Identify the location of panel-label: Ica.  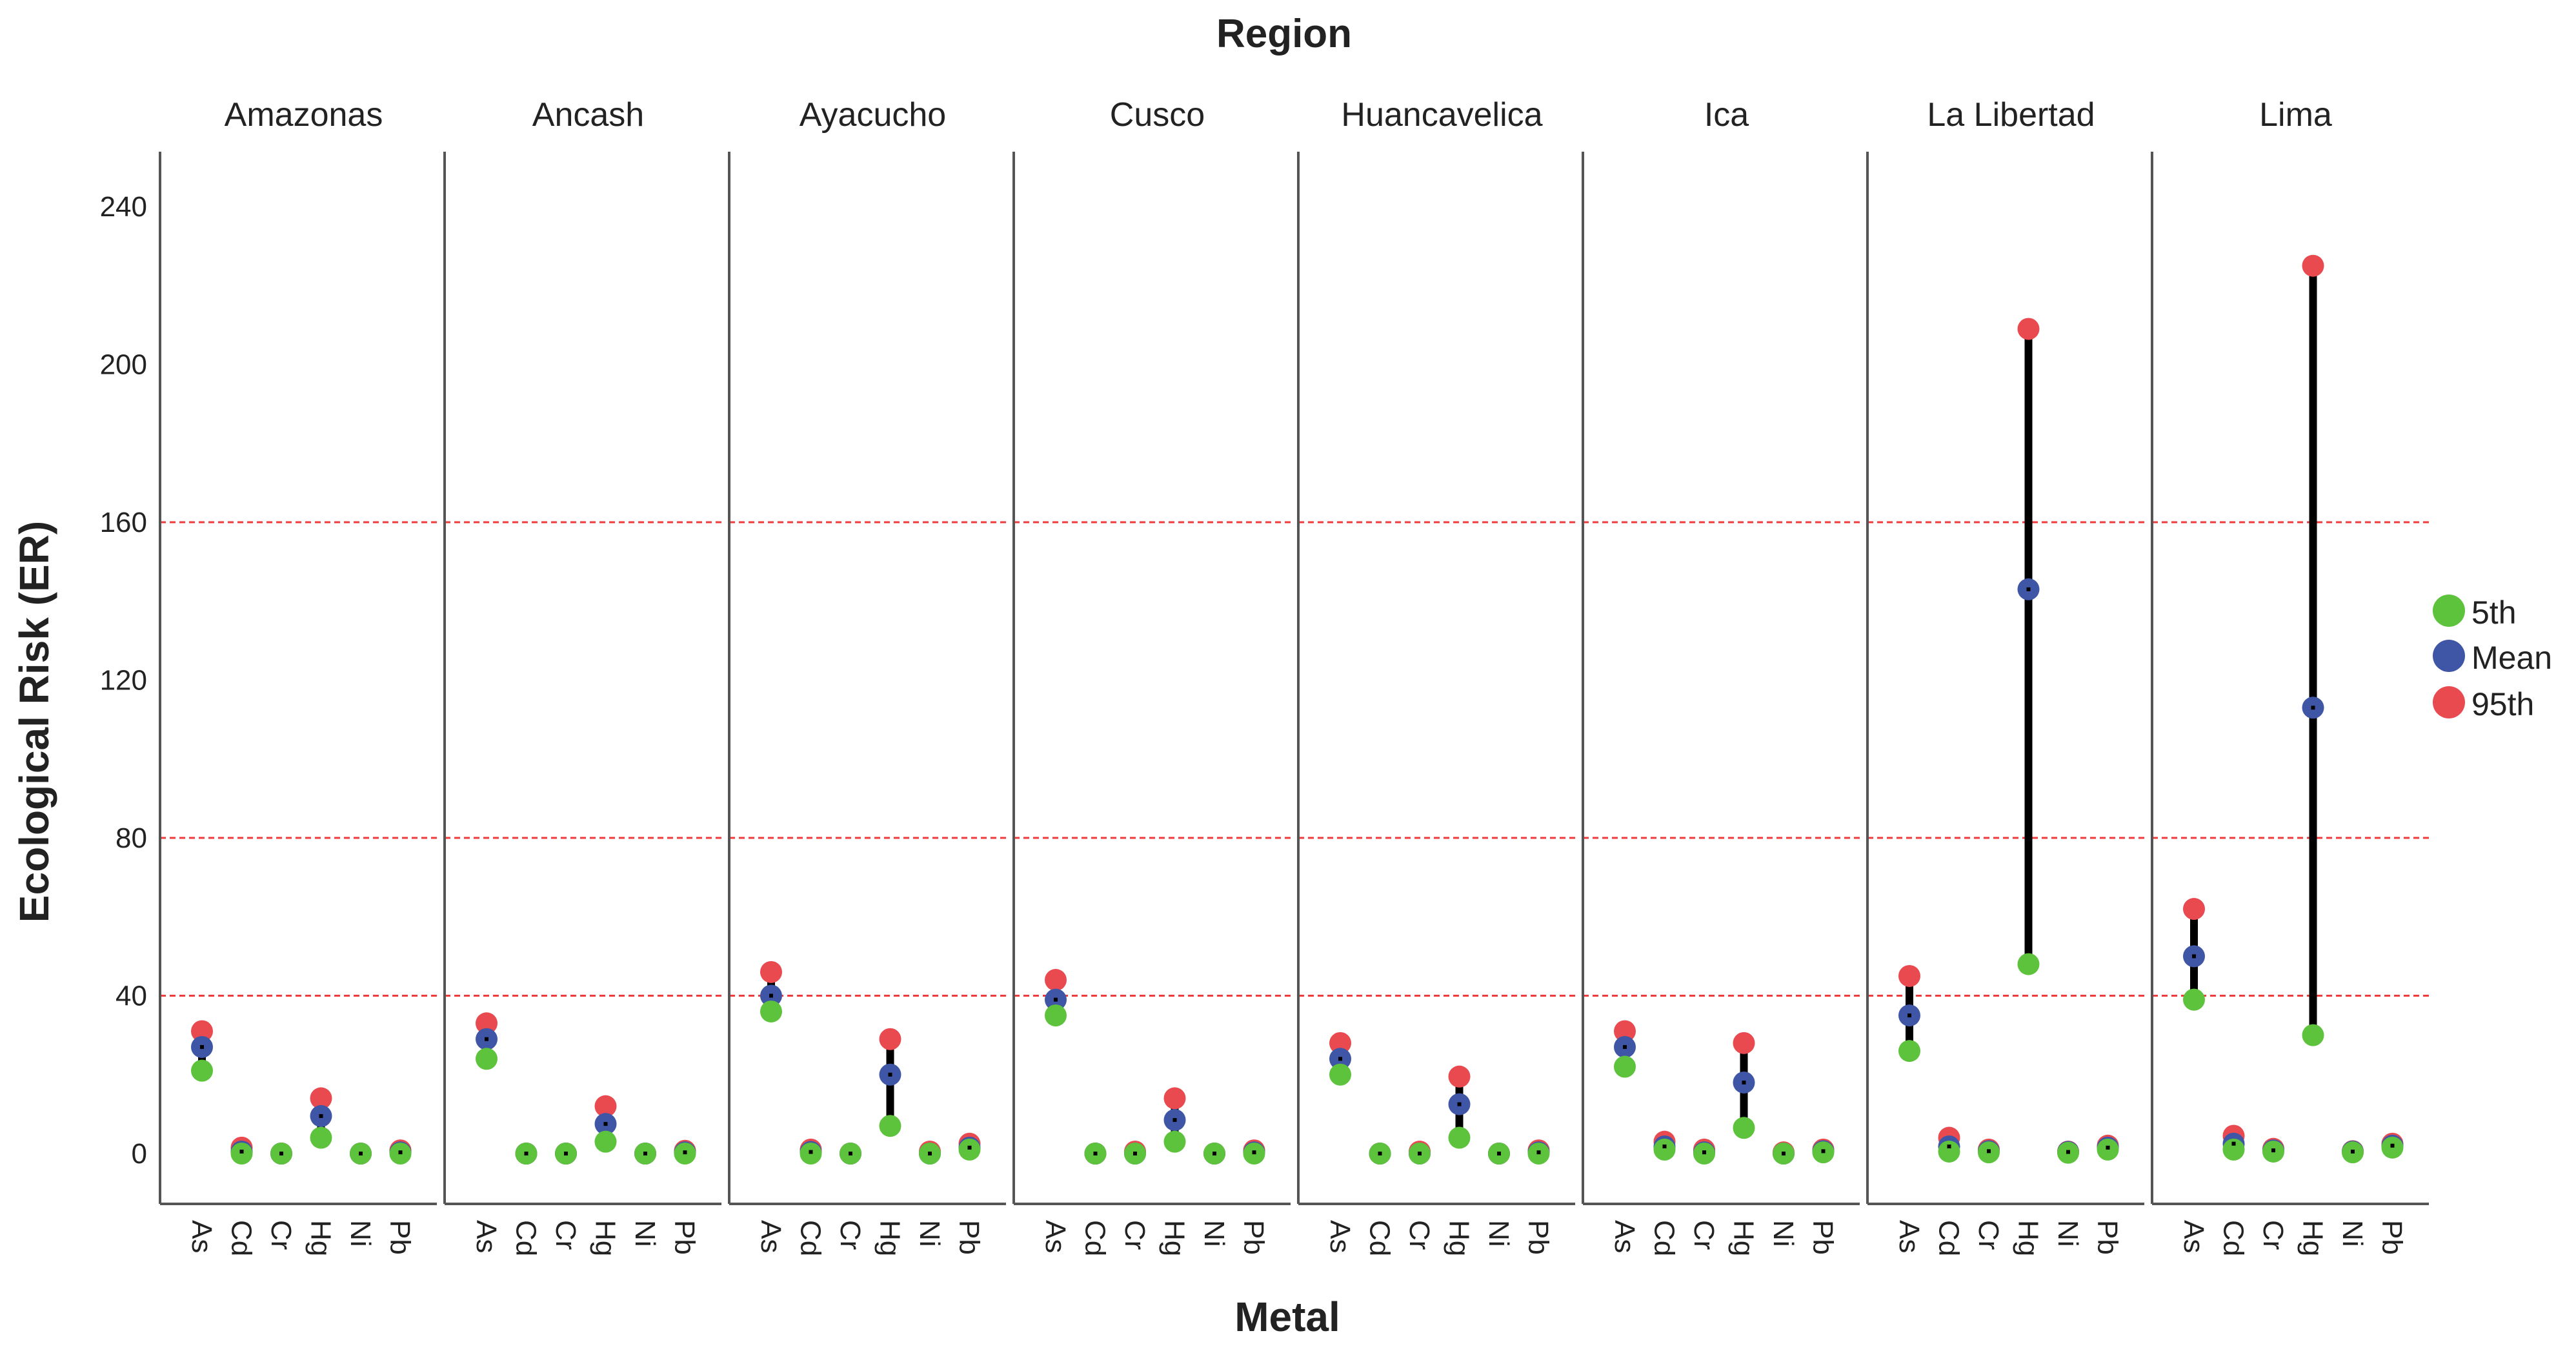
(1726, 115).